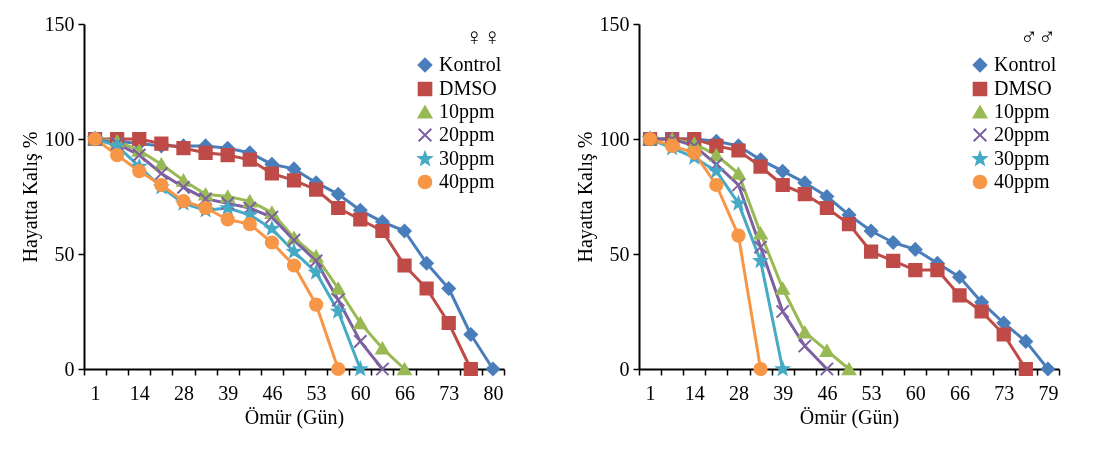 This screenshot has width=1106, height=459. I want to click on legend-title: ♂♂, so click(1038, 37).